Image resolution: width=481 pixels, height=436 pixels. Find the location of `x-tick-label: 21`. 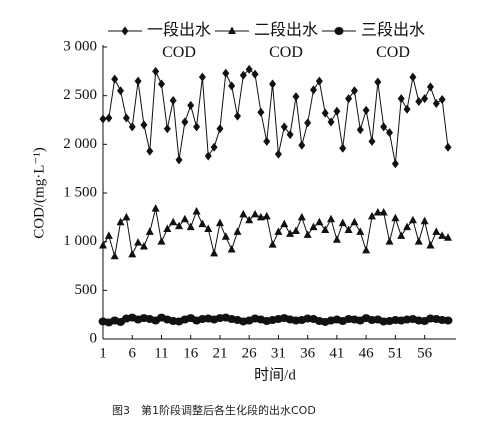

x-tick-label: 21 is located at coordinates (219, 353).